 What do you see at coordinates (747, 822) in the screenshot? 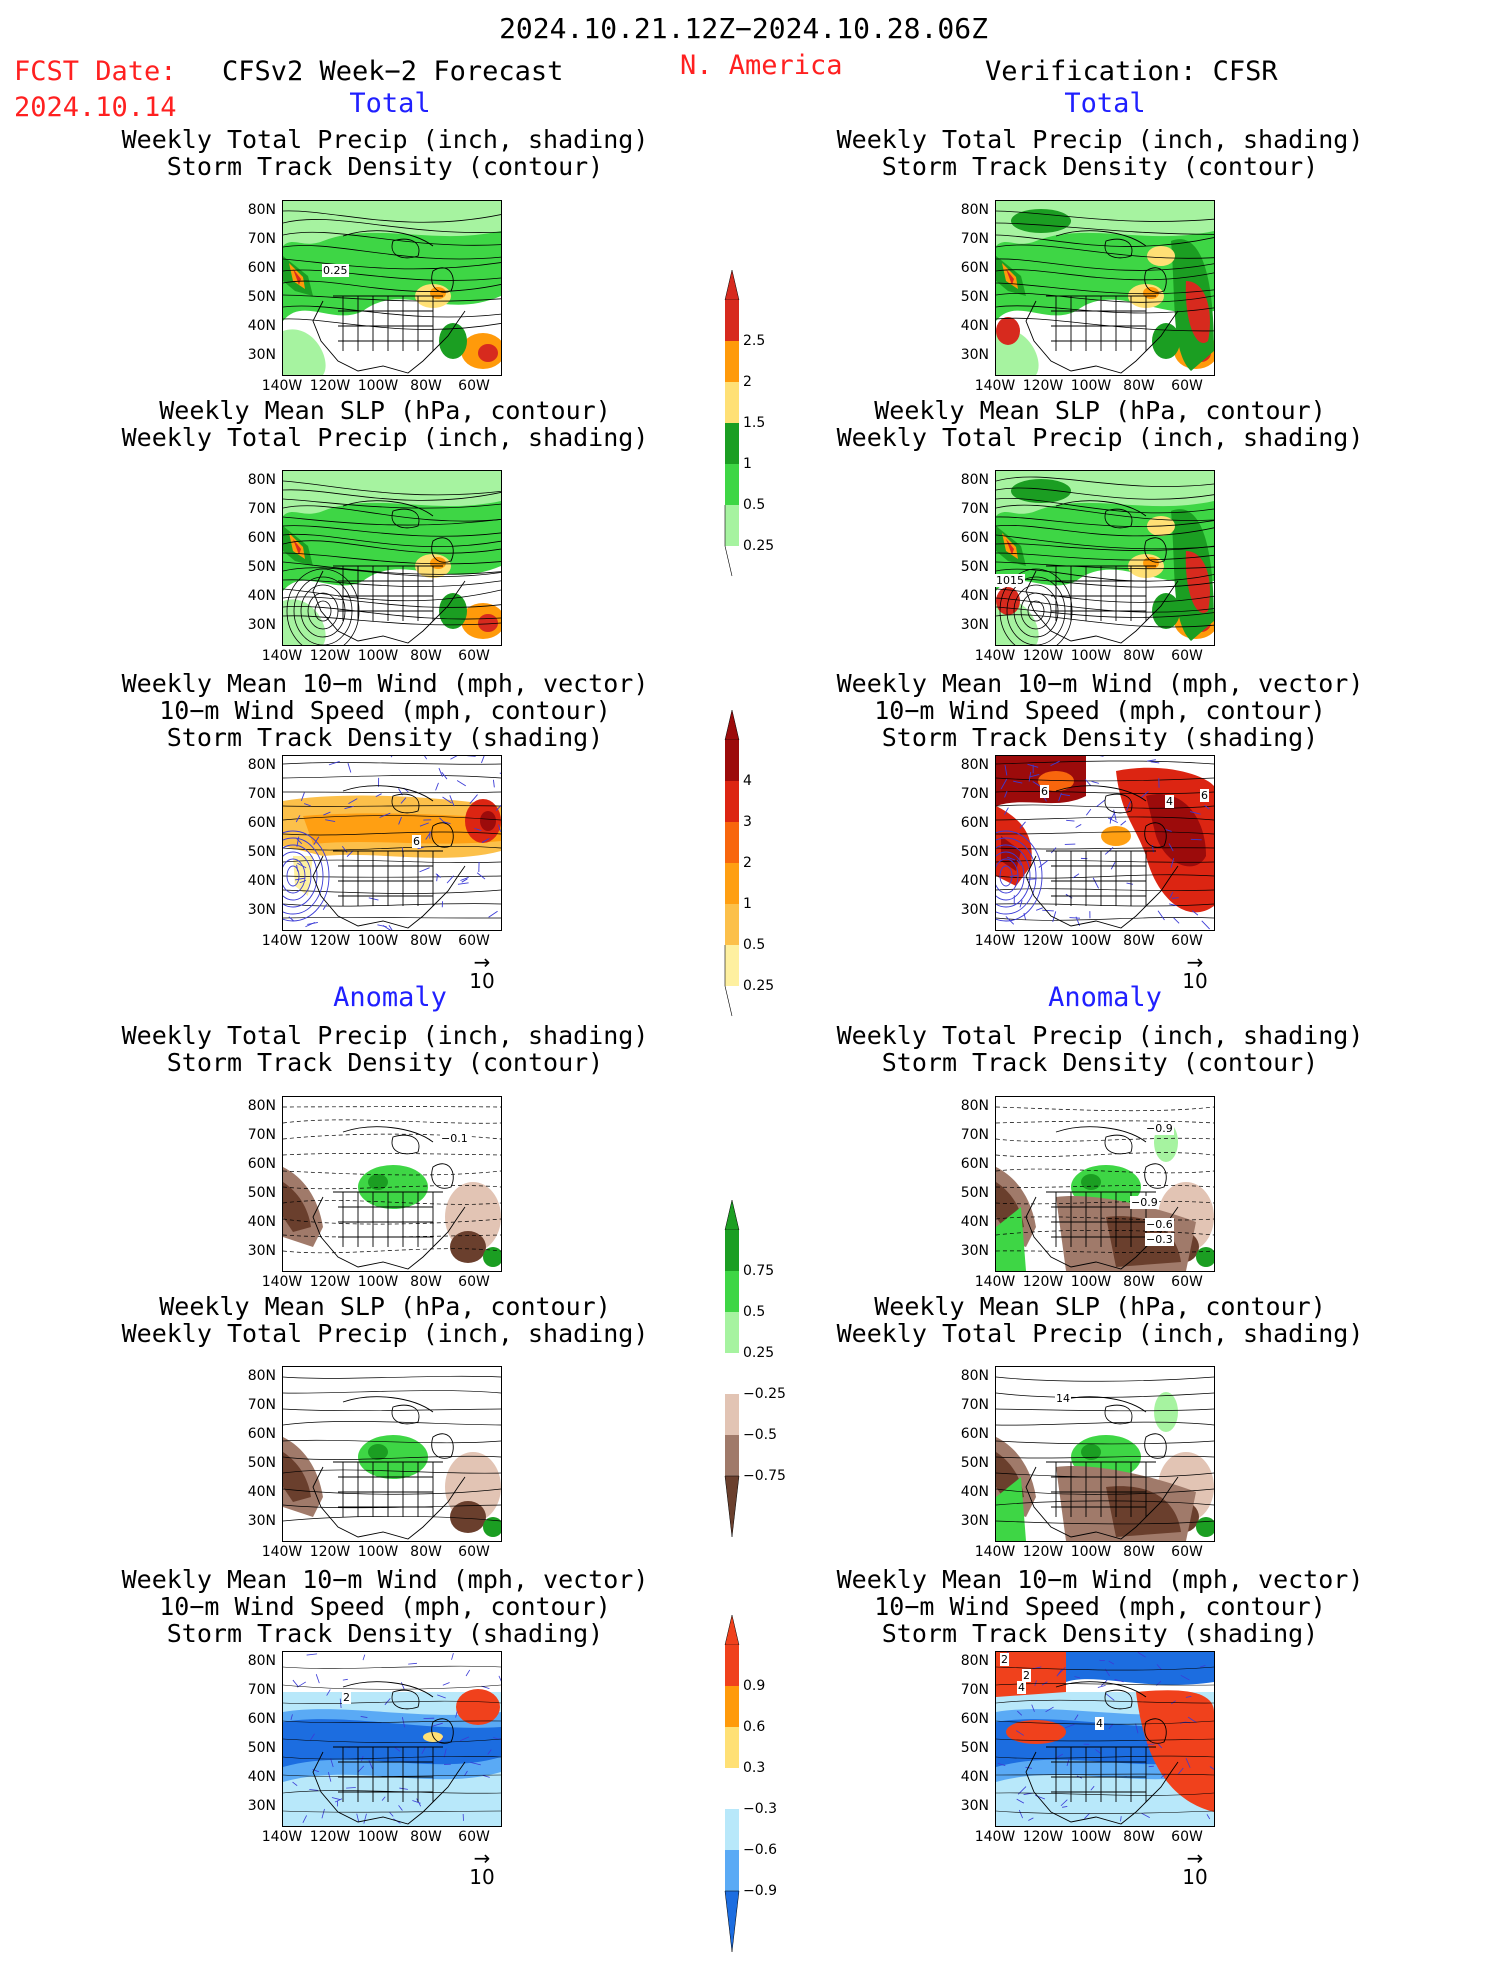
I see `colorbar-label: 3` at bounding box center [747, 822].